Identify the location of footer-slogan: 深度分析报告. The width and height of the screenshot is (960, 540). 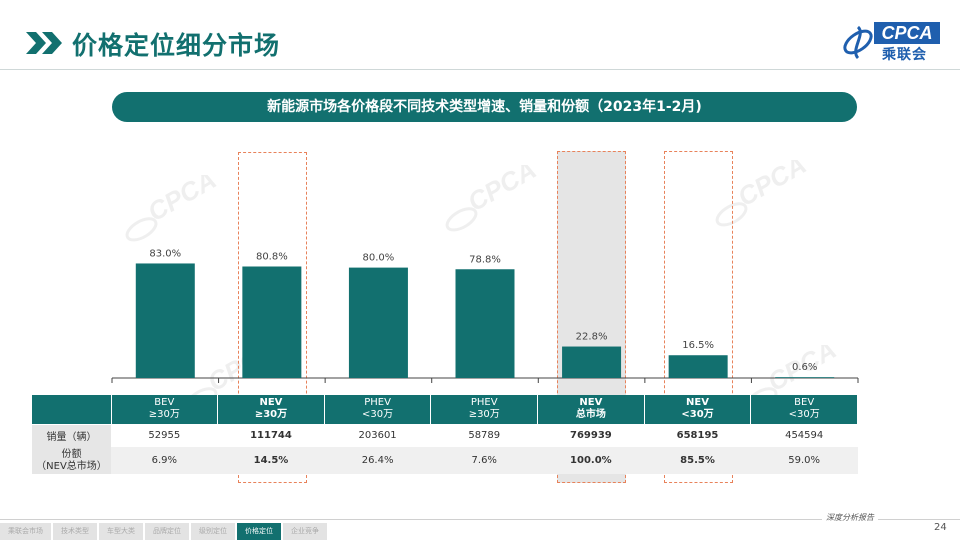
(850, 517).